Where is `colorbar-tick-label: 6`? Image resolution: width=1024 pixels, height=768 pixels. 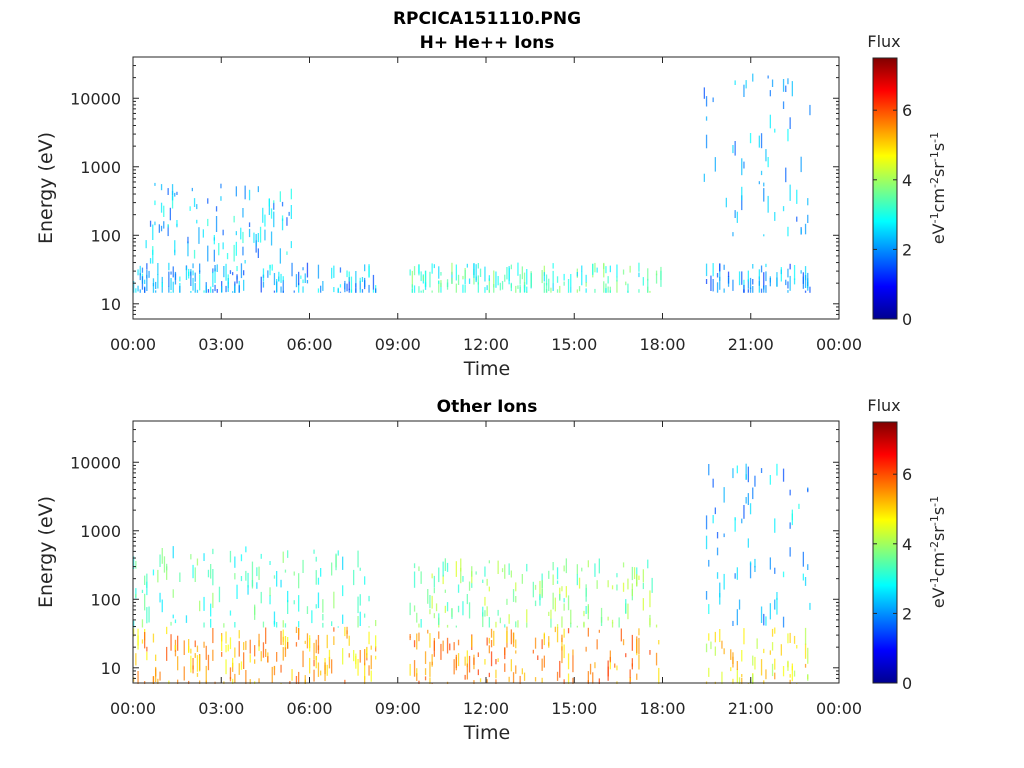 colorbar-tick-label: 6 is located at coordinates (907, 110).